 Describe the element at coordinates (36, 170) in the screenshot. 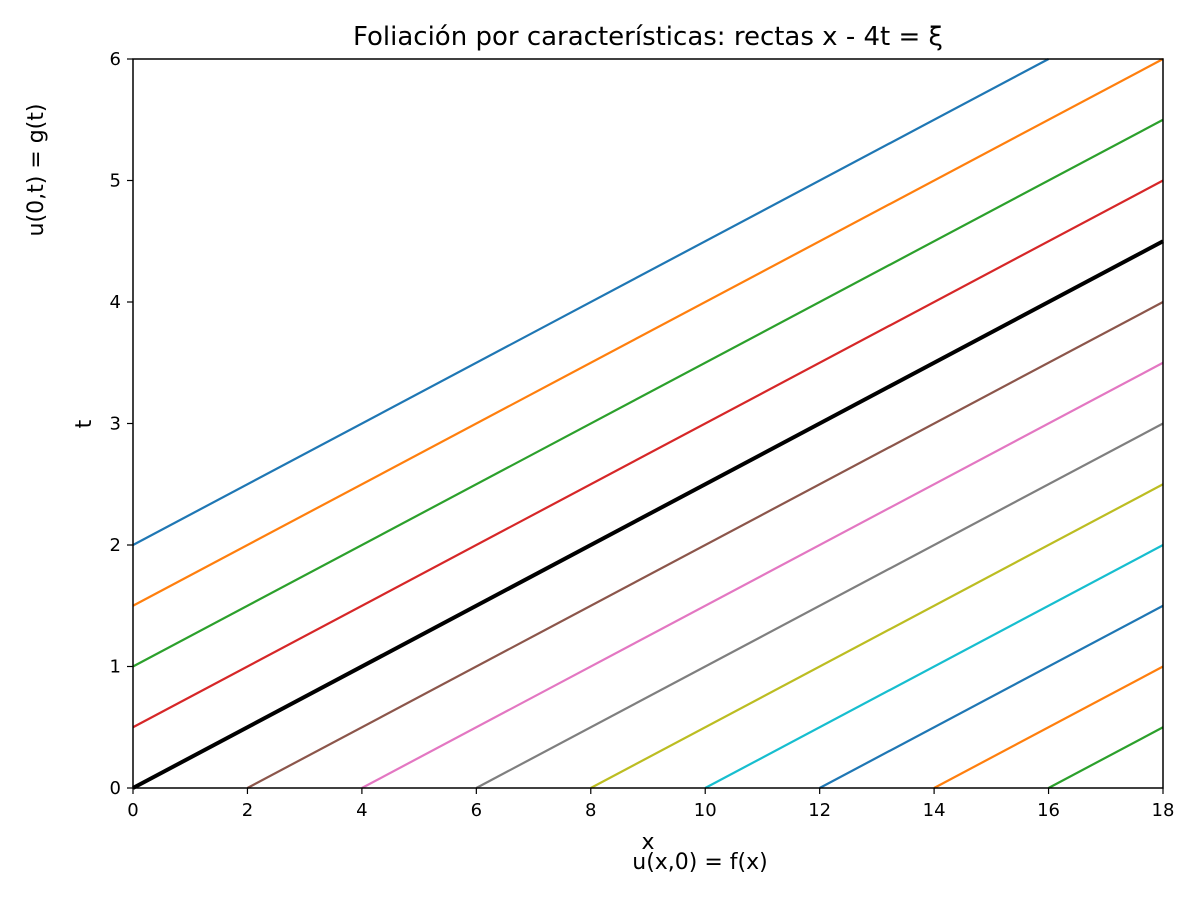

I see `left-boundary-annotation: u(0,t) = g(t)` at that location.